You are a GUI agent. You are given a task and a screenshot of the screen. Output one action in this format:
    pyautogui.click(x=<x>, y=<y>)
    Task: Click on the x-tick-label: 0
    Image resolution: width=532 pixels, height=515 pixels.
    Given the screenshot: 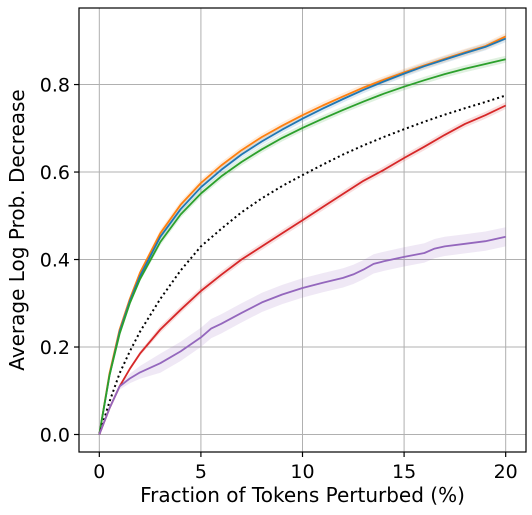 What is the action you would take?
    pyautogui.click(x=99, y=472)
    